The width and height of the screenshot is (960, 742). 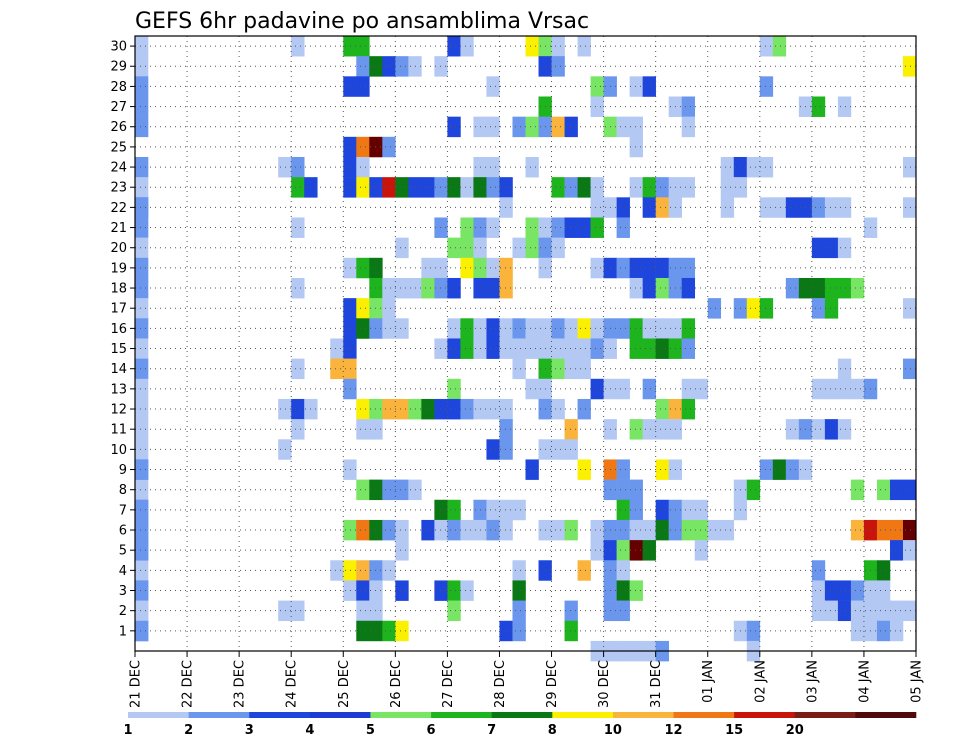 What do you see at coordinates (370, 730) in the screenshot?
I see `legend-label: 5` at bounding box center [370, 730].